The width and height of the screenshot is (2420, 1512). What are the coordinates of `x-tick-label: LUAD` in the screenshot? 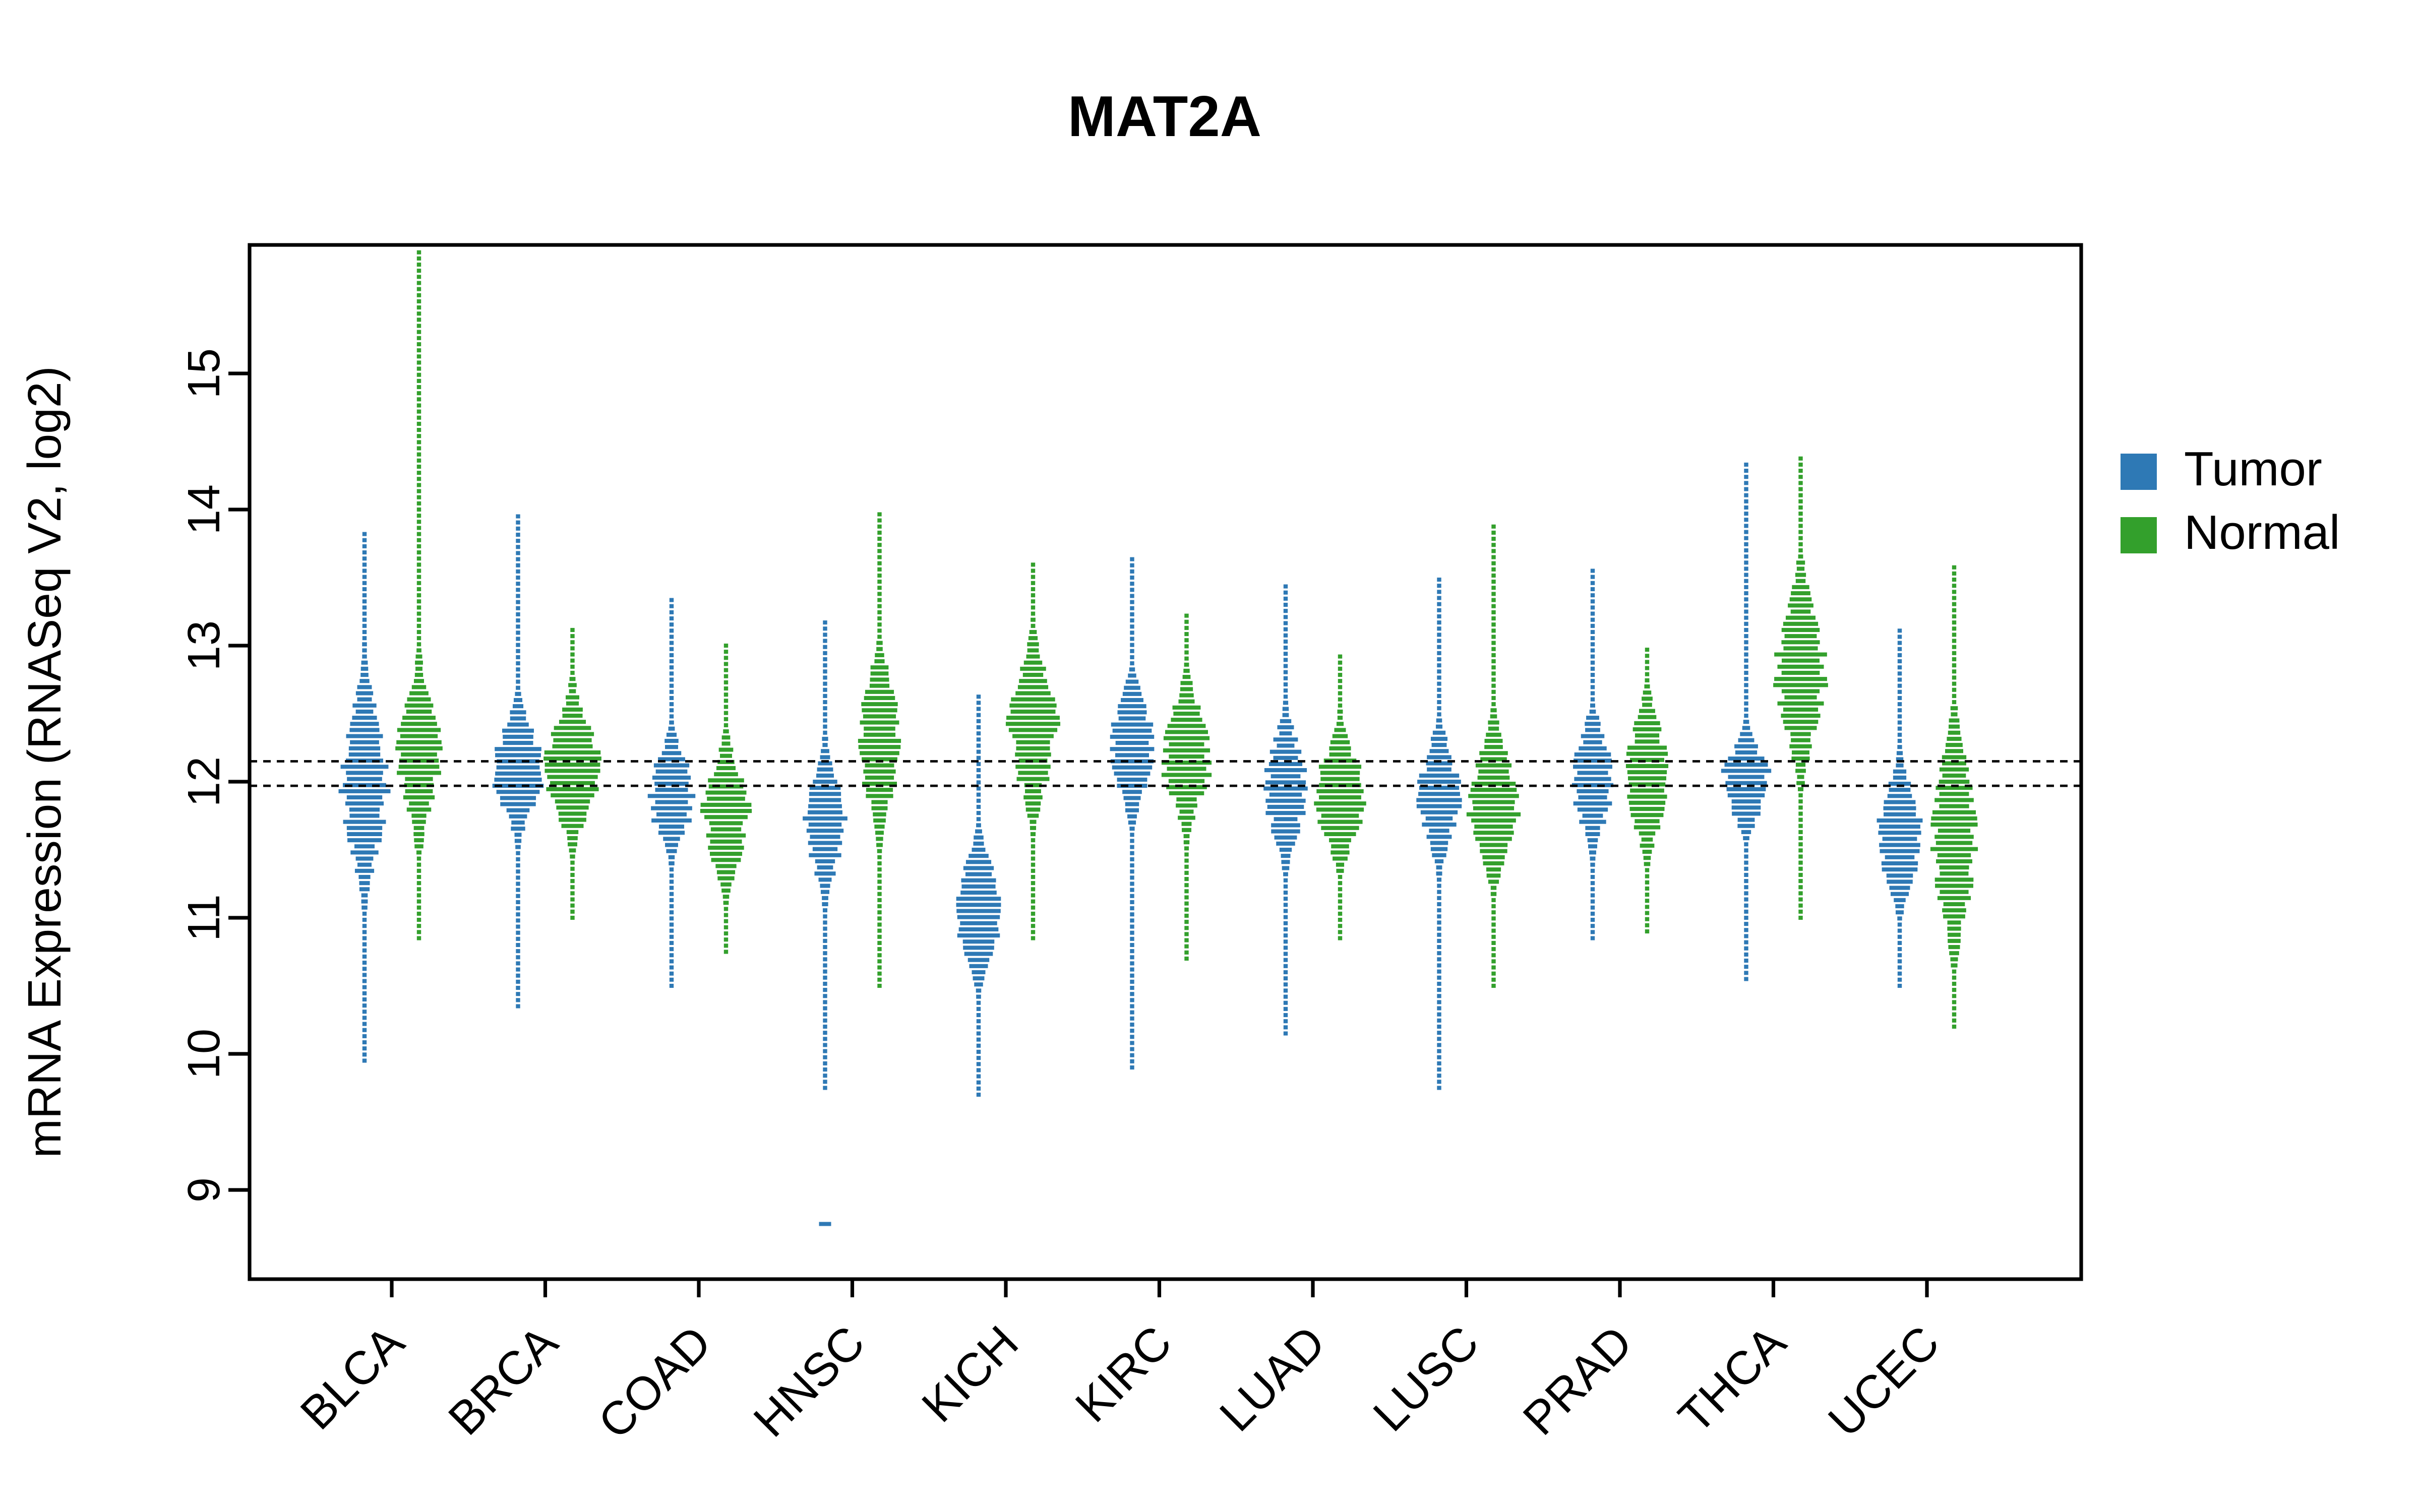 It's located at (1272, 1378).